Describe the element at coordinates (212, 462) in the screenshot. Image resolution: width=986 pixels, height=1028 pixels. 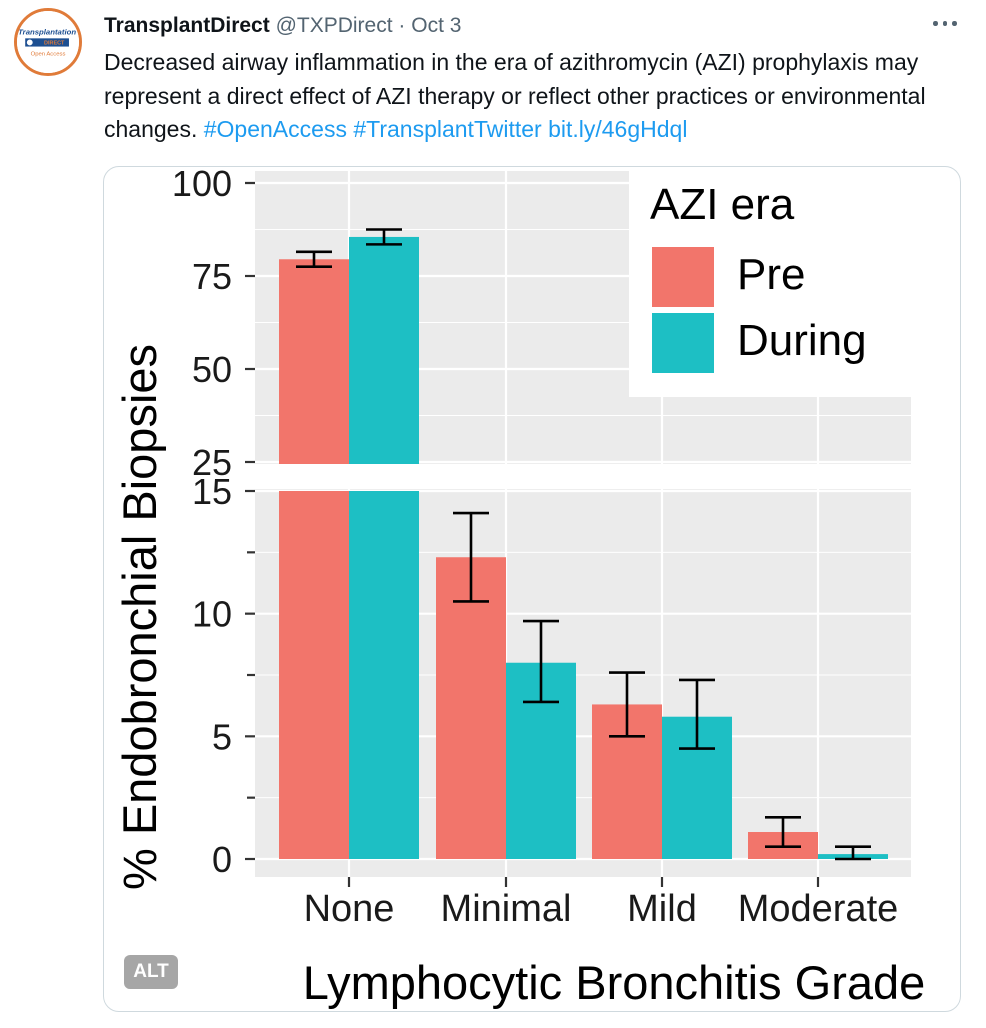
I see `y-tick-label-upper: 25` at that location.